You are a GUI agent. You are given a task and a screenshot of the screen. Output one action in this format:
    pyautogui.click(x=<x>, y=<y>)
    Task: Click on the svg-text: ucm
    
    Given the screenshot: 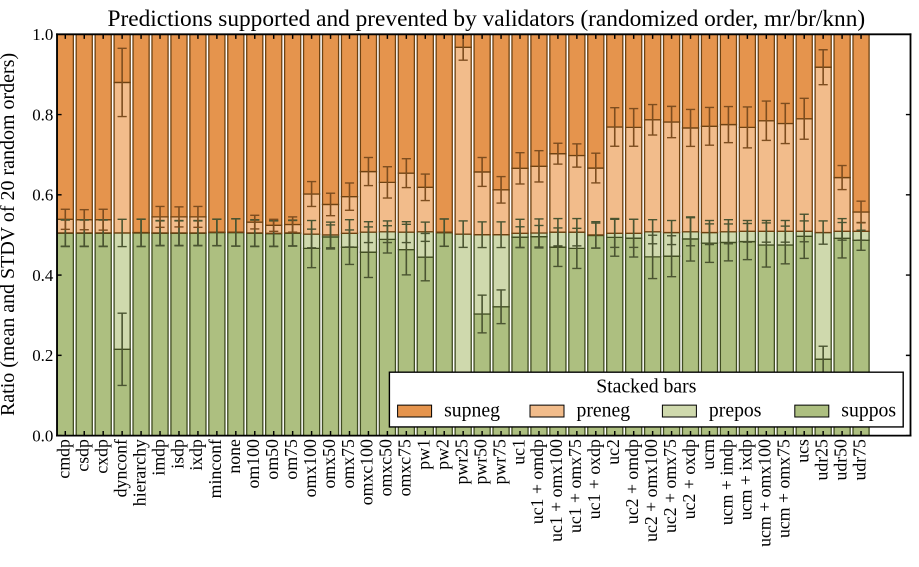 What is the action you would take?
    pyautogui.click(x=708, y=454)
    